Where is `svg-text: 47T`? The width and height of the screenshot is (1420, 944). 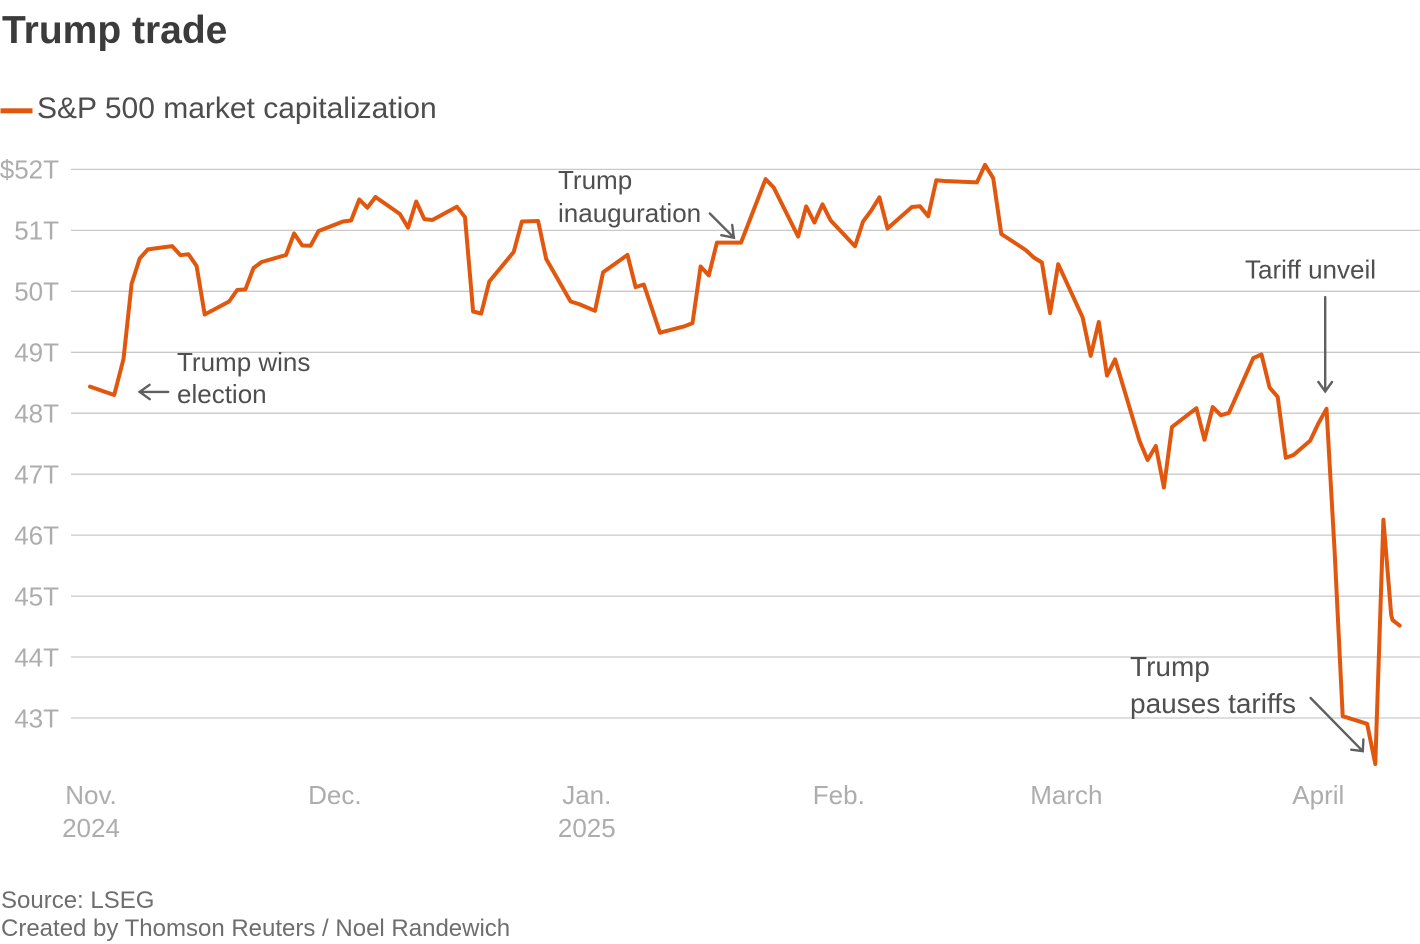 svg-text: 47T is located at coordinates (36, 475).